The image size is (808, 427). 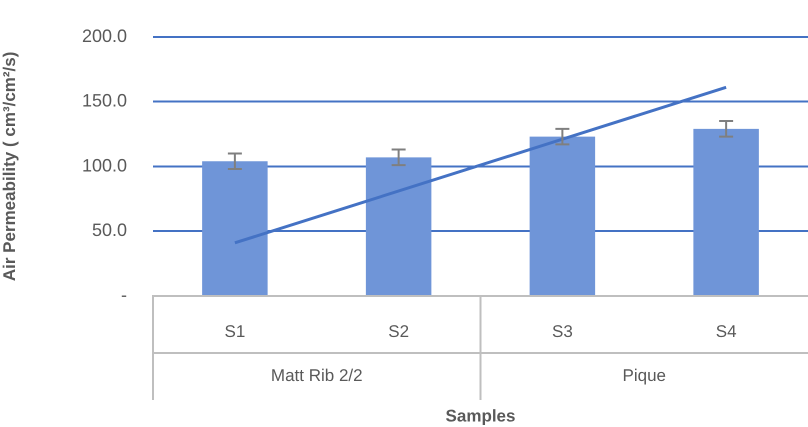 What do you see at coordinates (316, 376) in the screenshot?
I see `text: Matt Rib 2/2` at bounding box center [316, 376].